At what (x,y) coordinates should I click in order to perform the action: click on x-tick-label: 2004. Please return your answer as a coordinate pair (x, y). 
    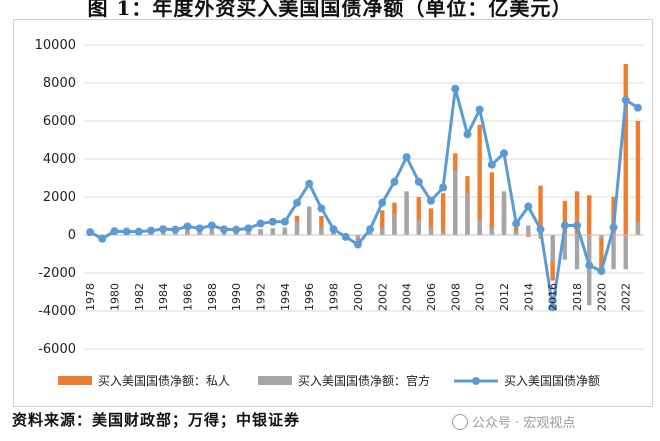
    Looking at the image, I should click on (407, 297).